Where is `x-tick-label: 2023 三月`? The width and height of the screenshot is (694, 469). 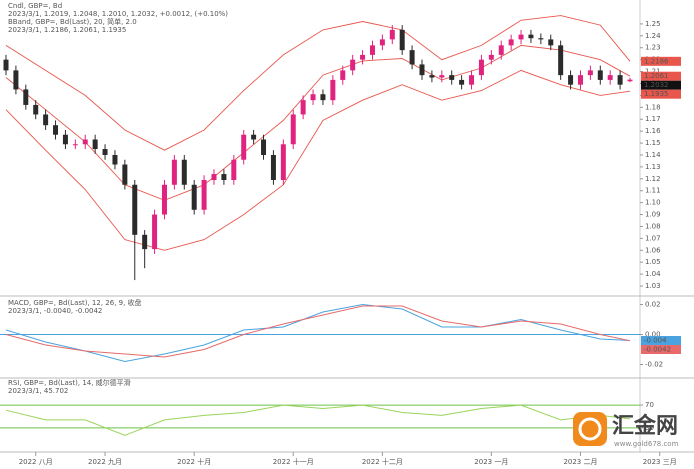 x-tick-label: 2023 三月 is located at coordinates (660, 462).